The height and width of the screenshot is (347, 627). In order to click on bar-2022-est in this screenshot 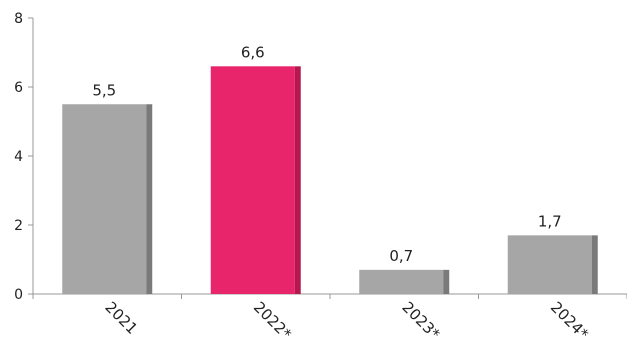, I will do `click(252, 180)`.